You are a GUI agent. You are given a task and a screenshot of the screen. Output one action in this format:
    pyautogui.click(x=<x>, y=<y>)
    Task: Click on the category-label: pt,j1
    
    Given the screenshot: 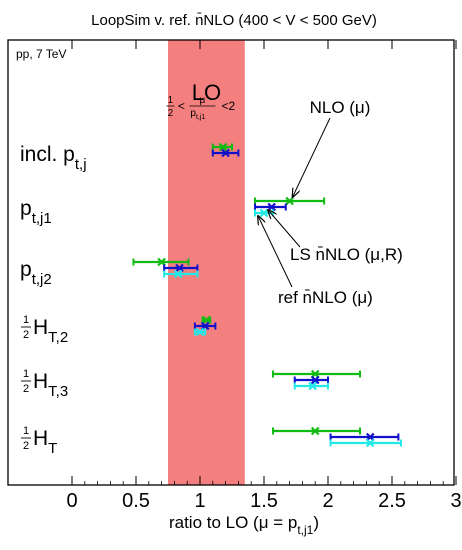 What is the action you would take?
    pyautogui.click(x=36, y=212)
    